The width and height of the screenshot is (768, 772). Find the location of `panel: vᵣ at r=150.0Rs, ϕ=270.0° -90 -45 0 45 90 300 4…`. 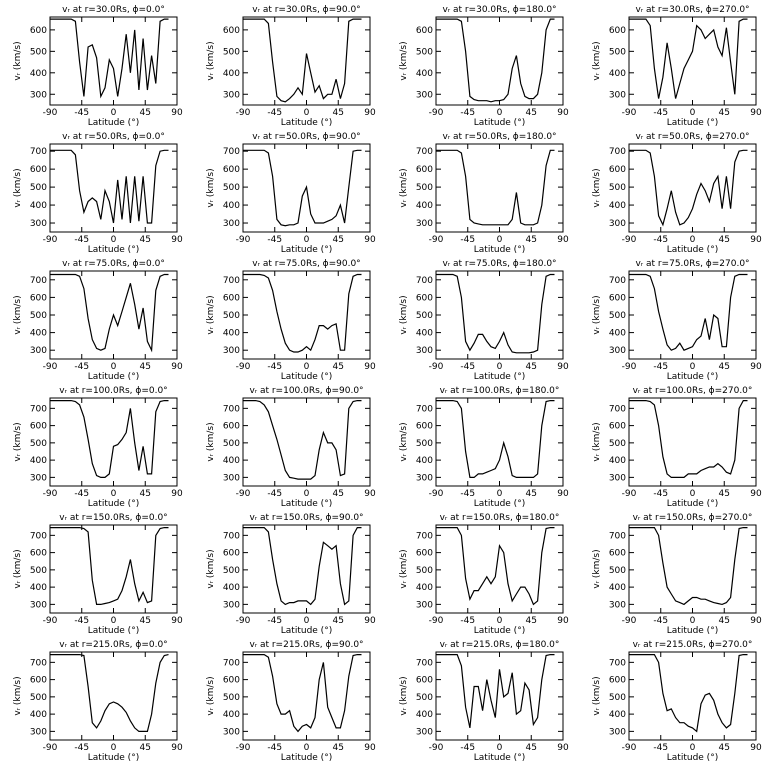

panel: vᵣ at r=150.0Rs, ϕ=270.0° -90 -45 0 45 90 300 4… is located at coordinates (677, 574).